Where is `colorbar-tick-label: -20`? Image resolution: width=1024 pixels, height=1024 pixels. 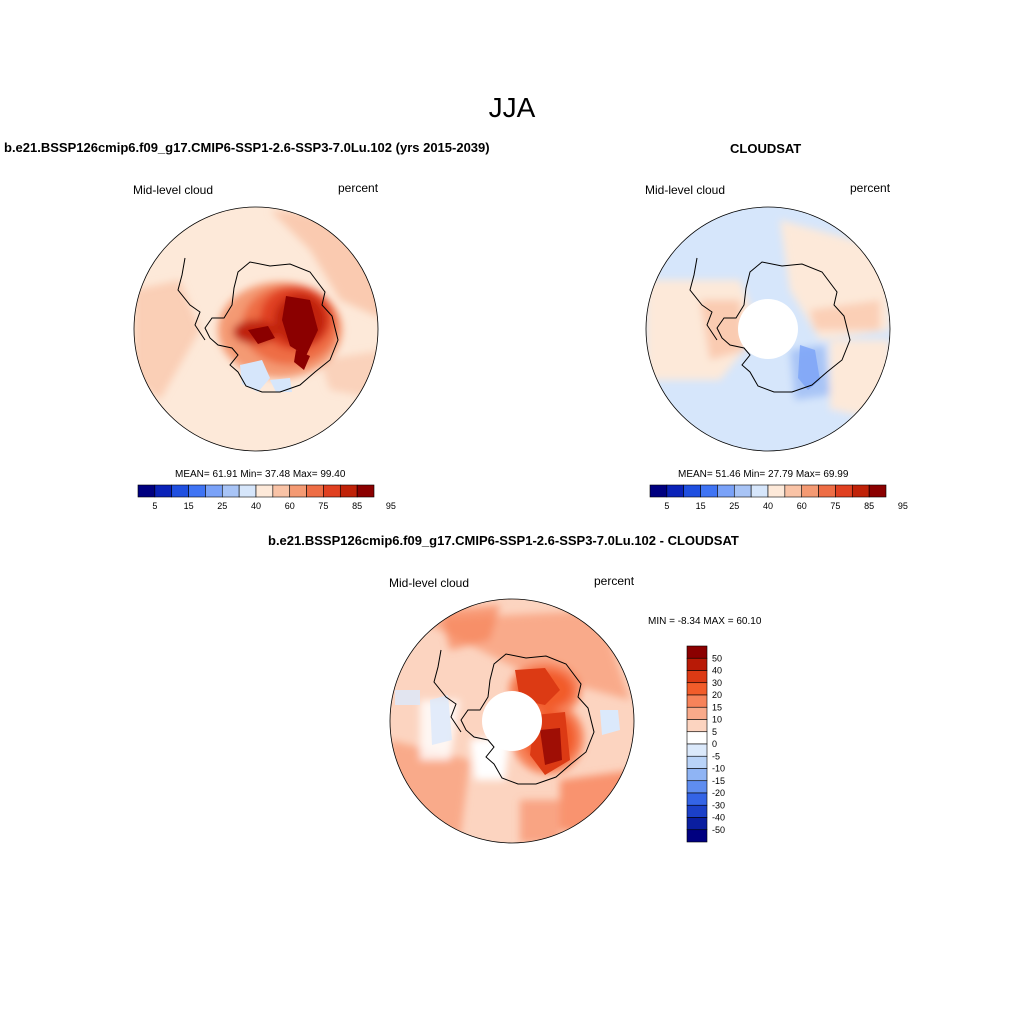
colorbar-tick-label: -20 is located at coordinates (718, 793).